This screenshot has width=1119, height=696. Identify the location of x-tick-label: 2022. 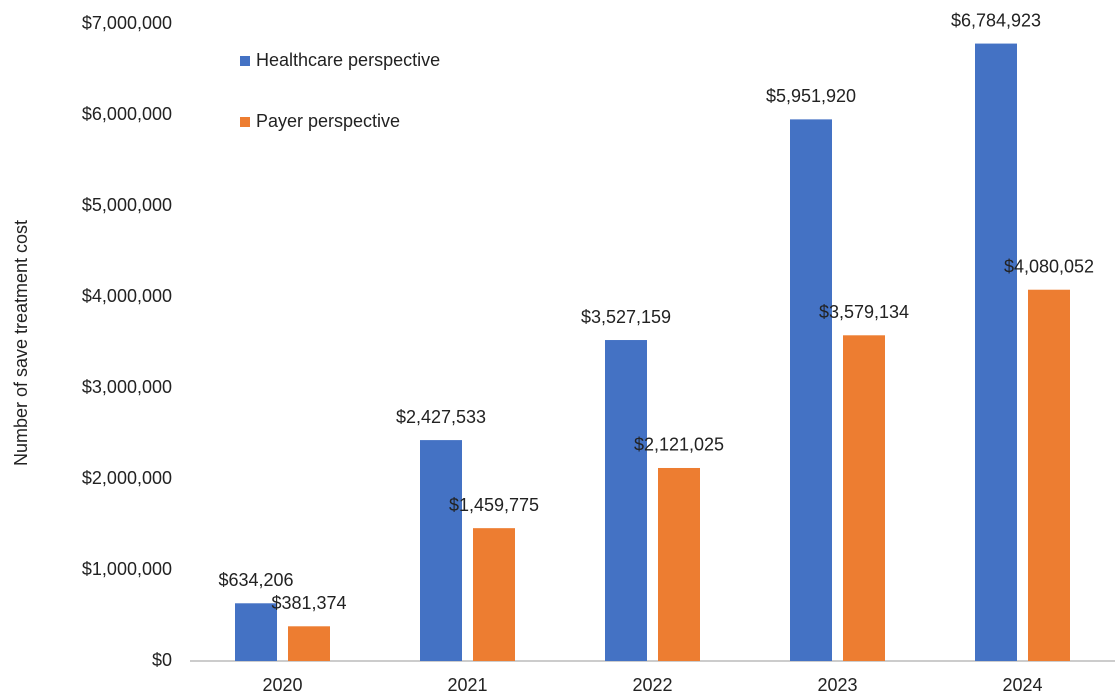
(652, 685).